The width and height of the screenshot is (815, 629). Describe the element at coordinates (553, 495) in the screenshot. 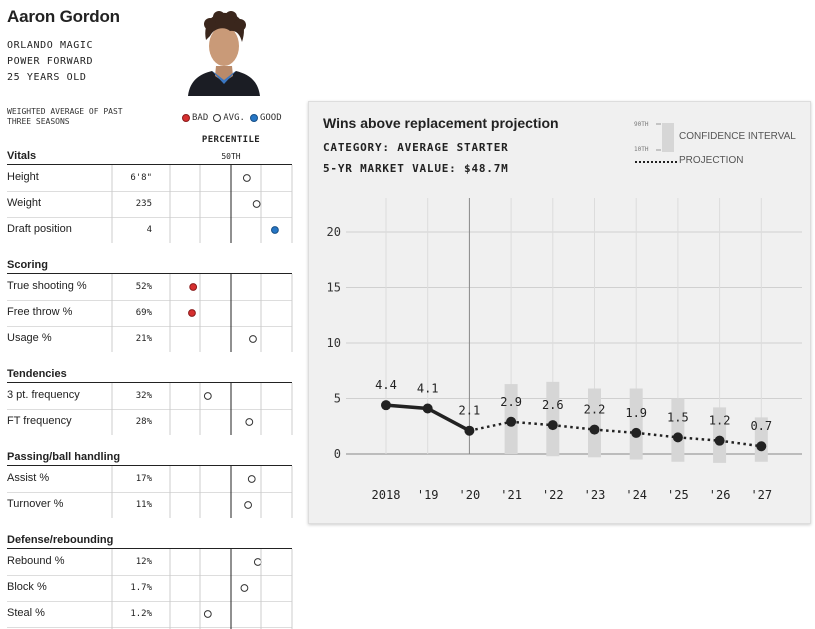

I see `x-tick-label: '22` at that location.